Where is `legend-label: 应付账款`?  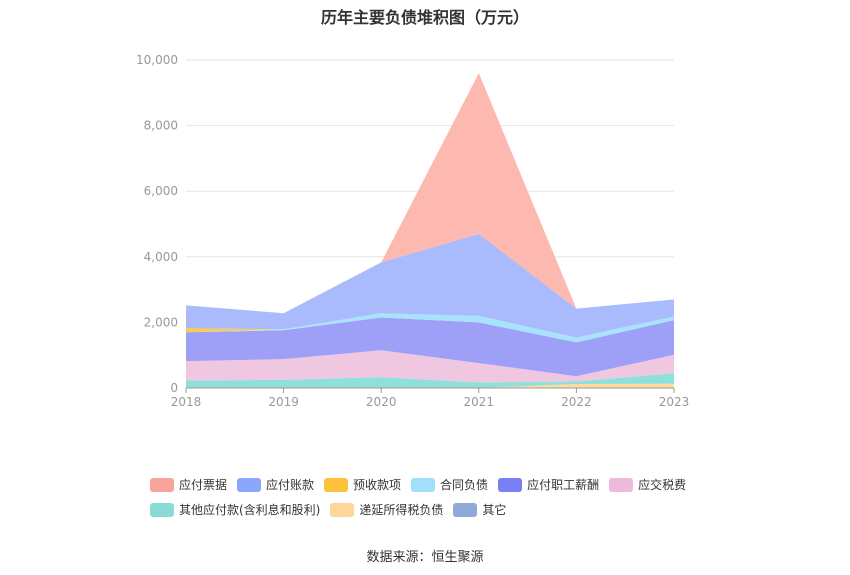 legend-label: 应付账款 is located at coordinates (290, 485).